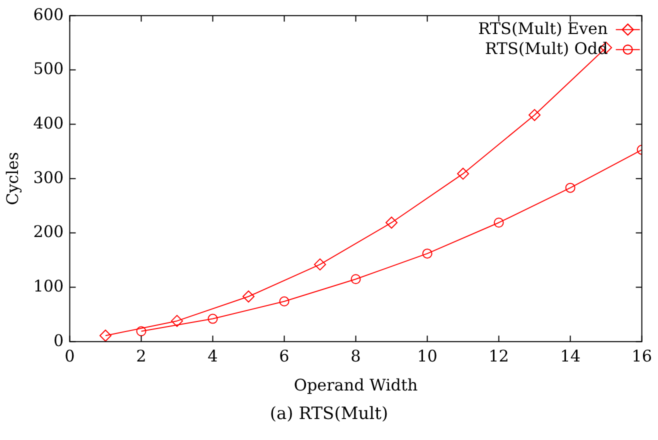 The height and width of the screenshot is (440, 658). I want to click on x-tick-label: 12, so click(498, 356).